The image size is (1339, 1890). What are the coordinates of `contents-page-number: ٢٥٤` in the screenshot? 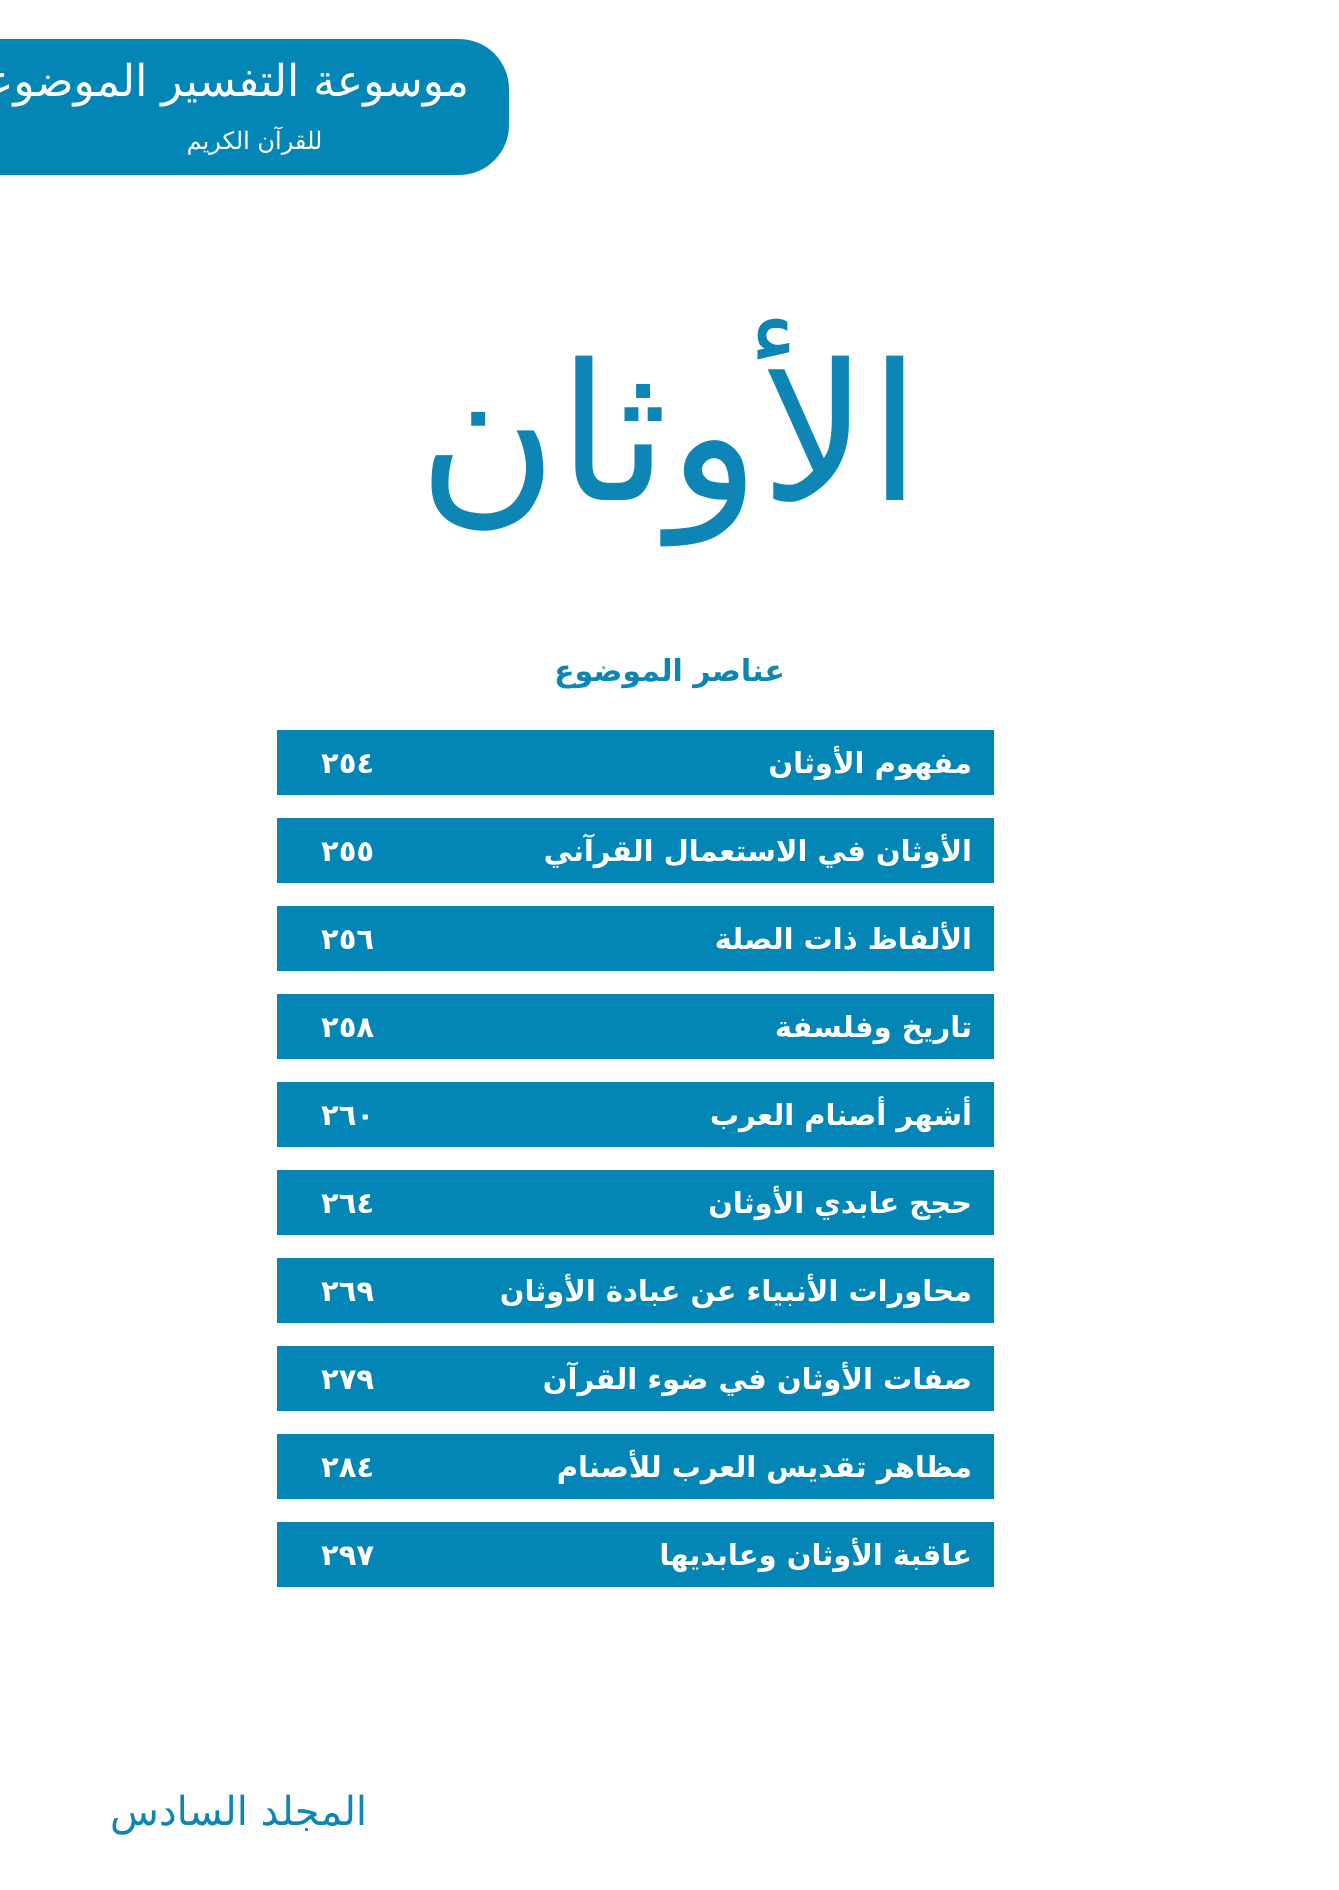 It's located at (348, 762).